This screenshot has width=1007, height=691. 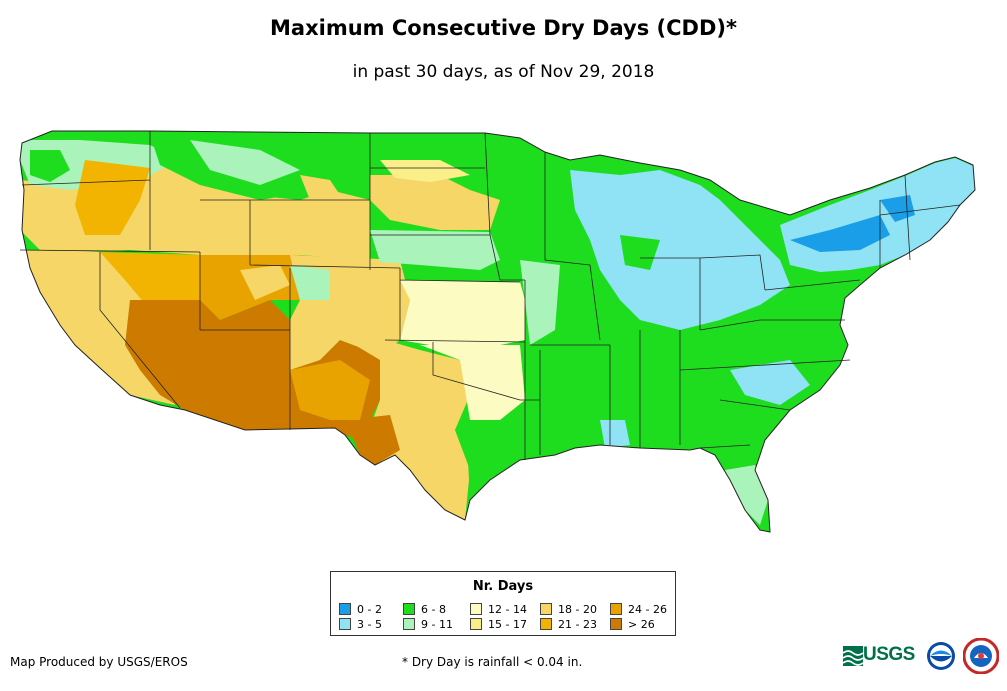 What do you see at coordinates (99, 662) in the screenshot?
I see `producer-credit: Map Produced by USGS/EROS` at bounding box center [99, 662].